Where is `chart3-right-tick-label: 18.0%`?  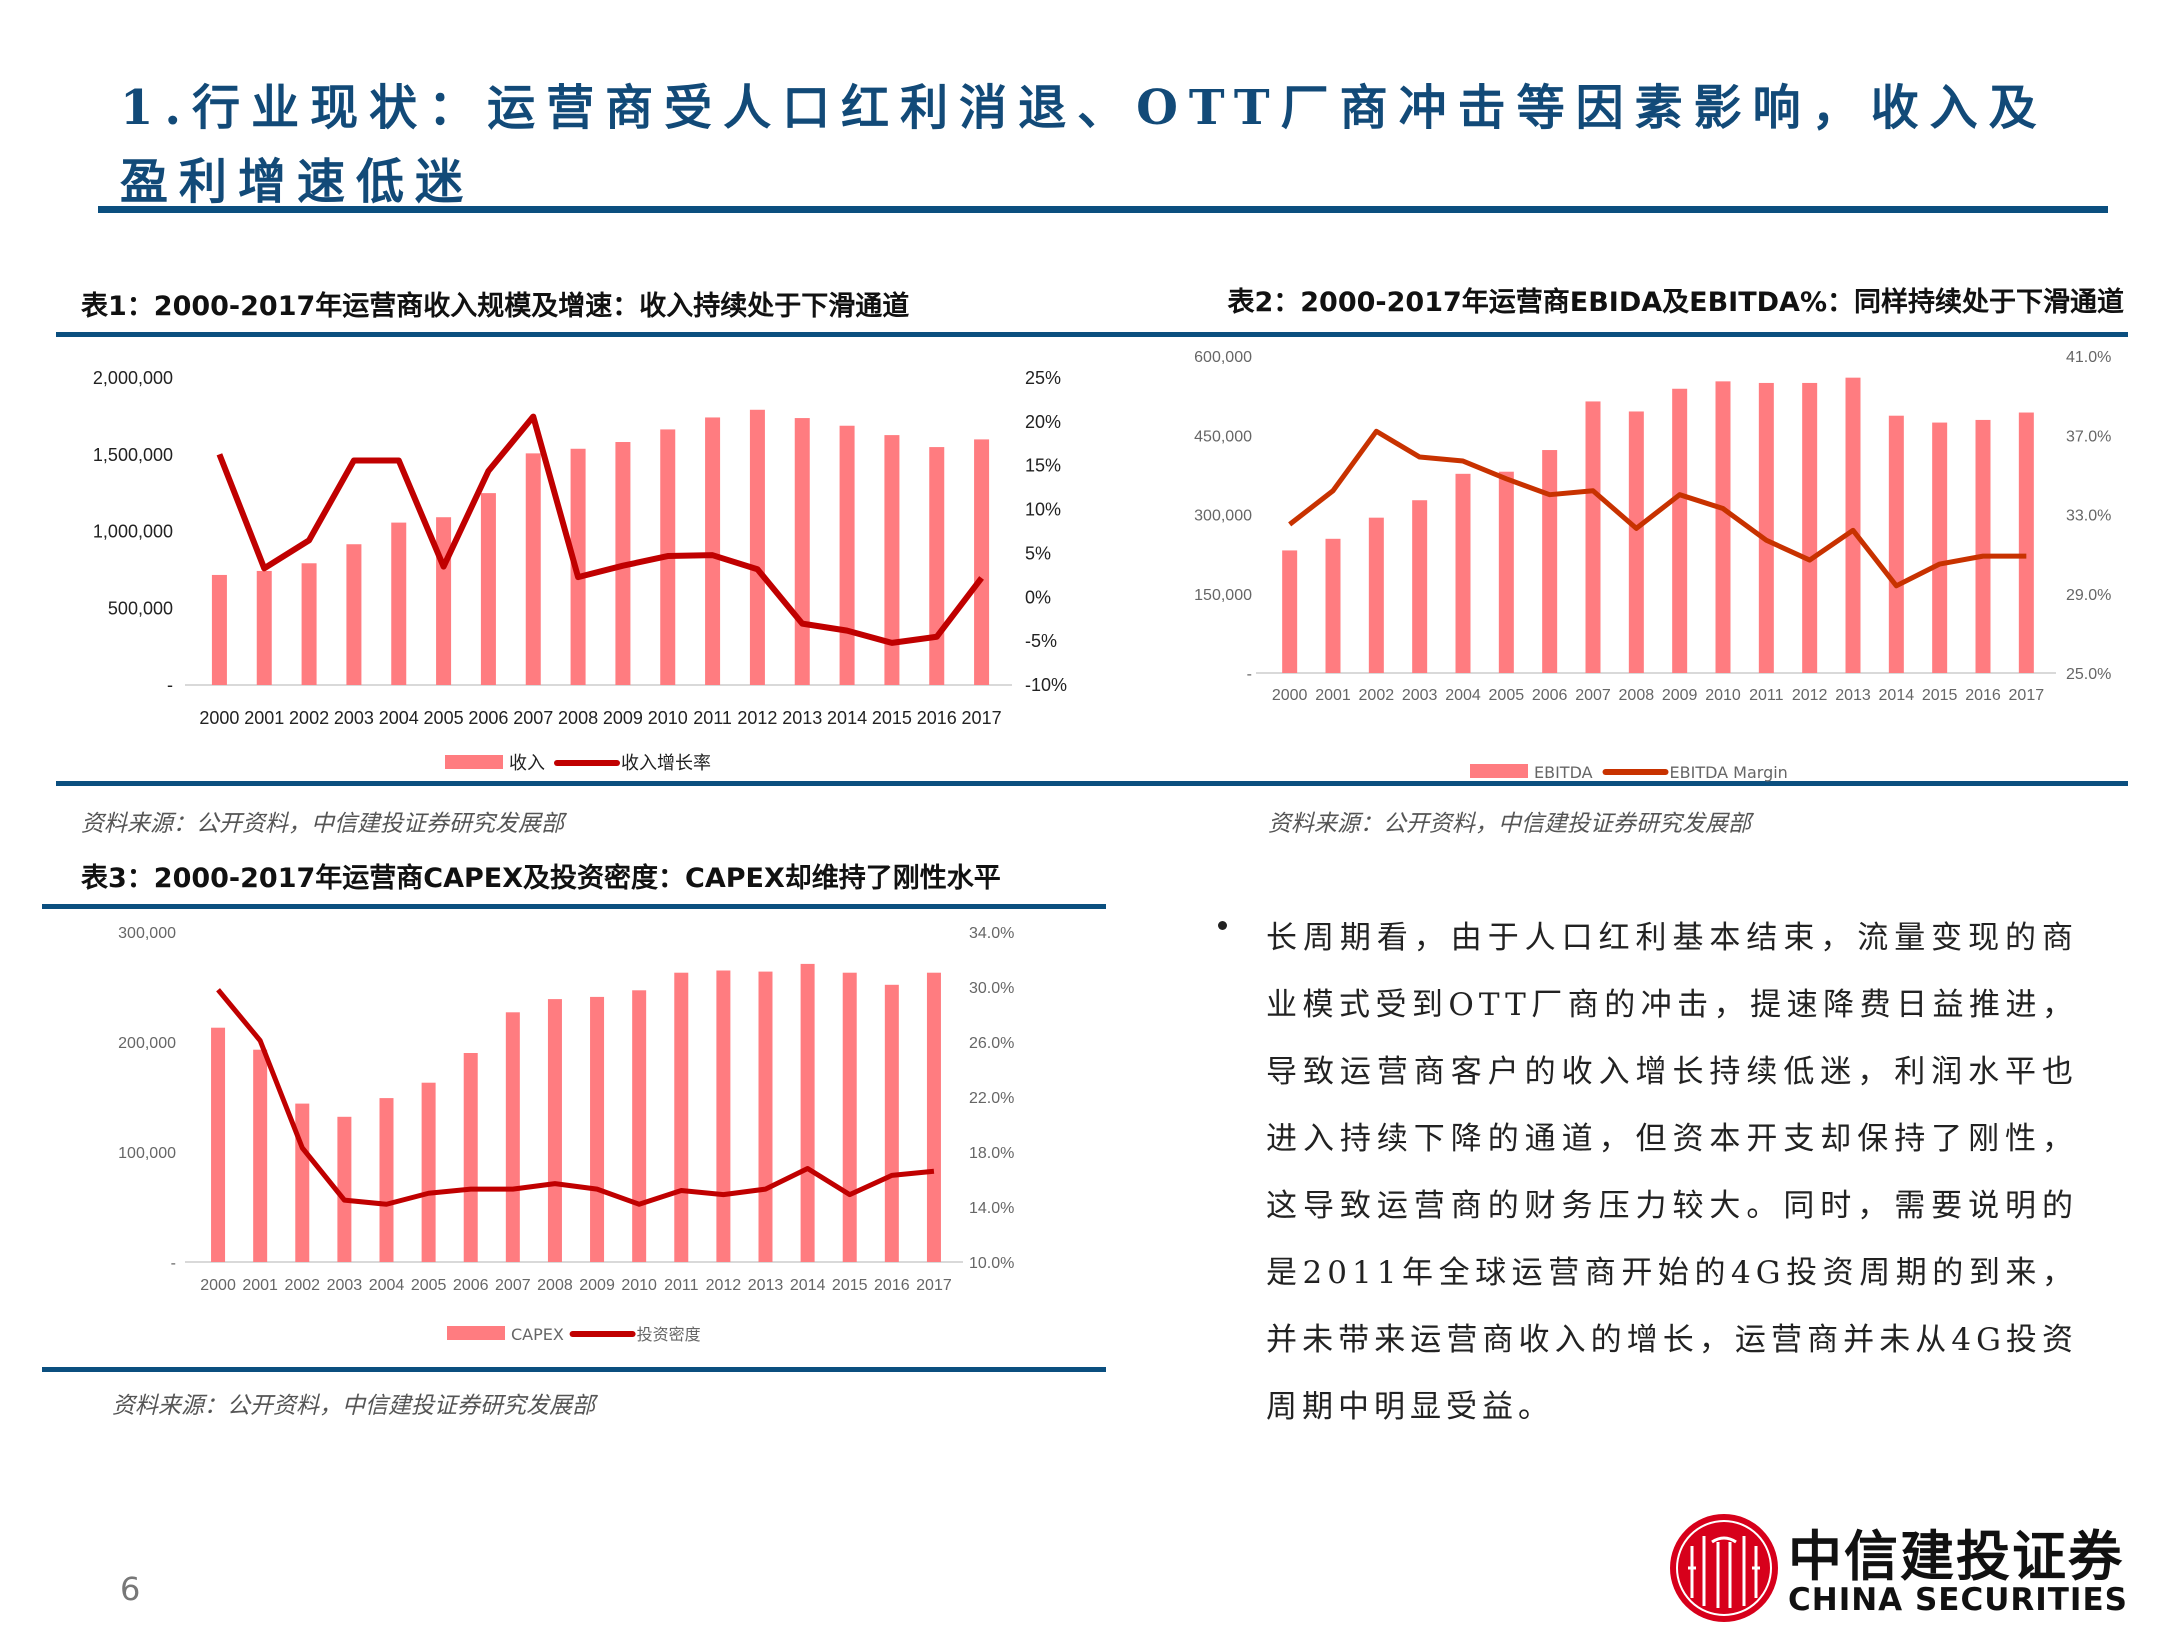 chart3-right-tick-label: 18.0% is located at coordinates (991, 1153).